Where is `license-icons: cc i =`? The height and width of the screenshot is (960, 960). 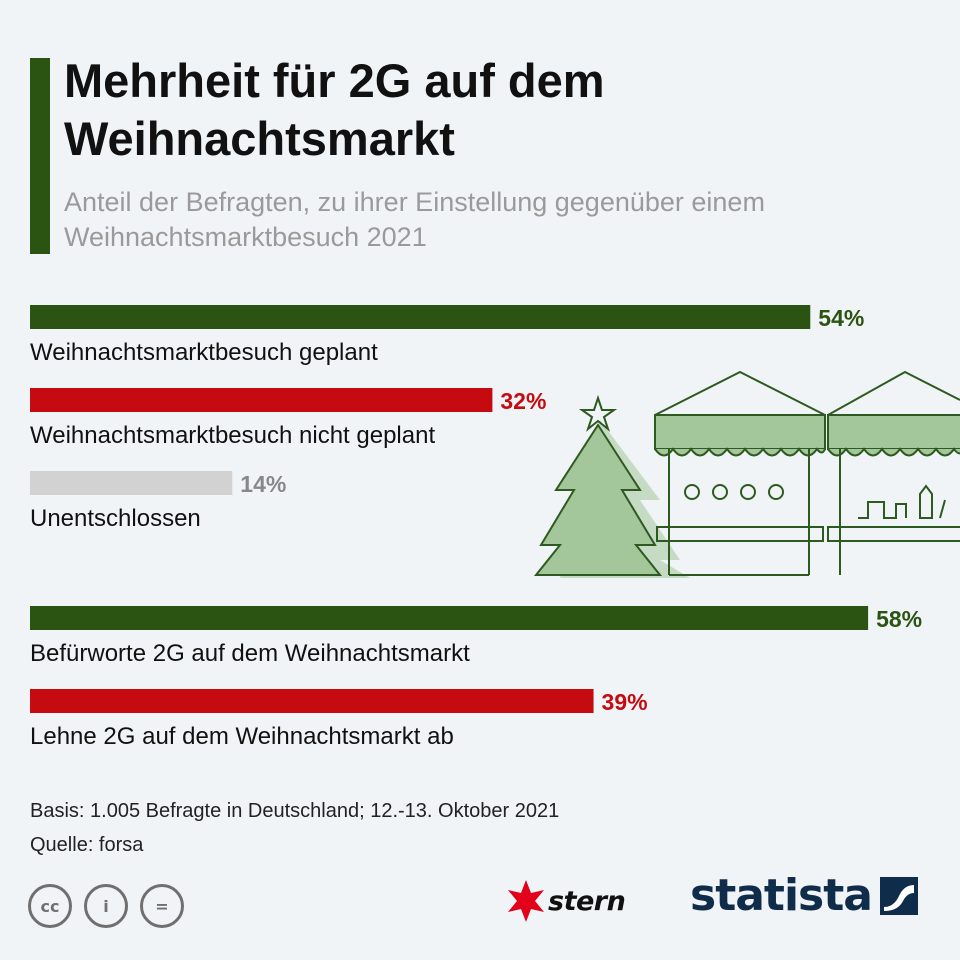 license-icons: cc i = is located at coordinates (106, 906).